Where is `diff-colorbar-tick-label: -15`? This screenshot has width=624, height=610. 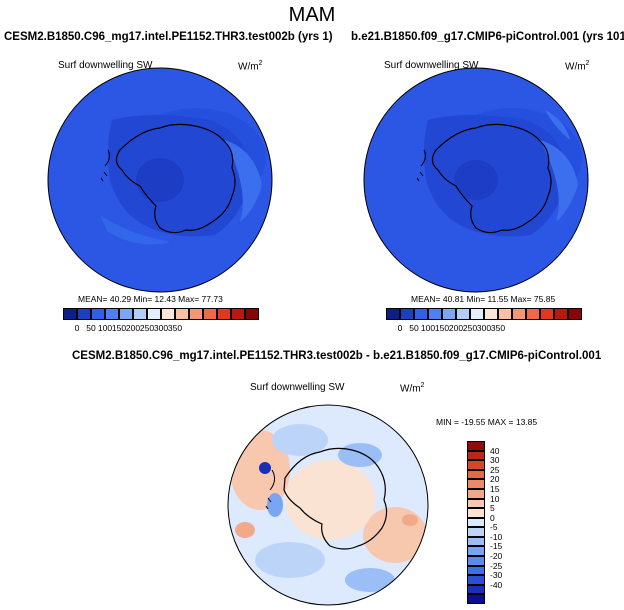 diff-colorbar-tick-label: -15 is located at coordinates (496, 546).